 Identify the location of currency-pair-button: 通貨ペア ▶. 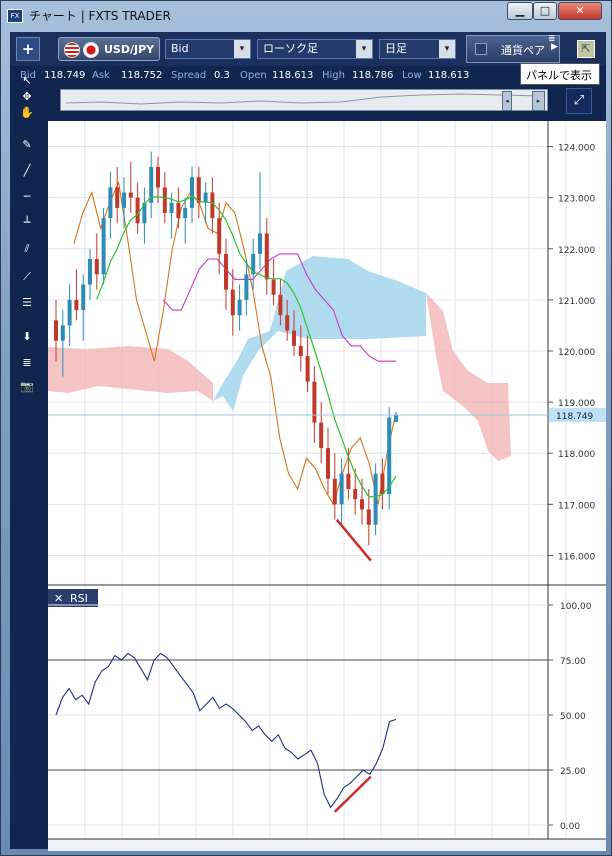
(513, 49).